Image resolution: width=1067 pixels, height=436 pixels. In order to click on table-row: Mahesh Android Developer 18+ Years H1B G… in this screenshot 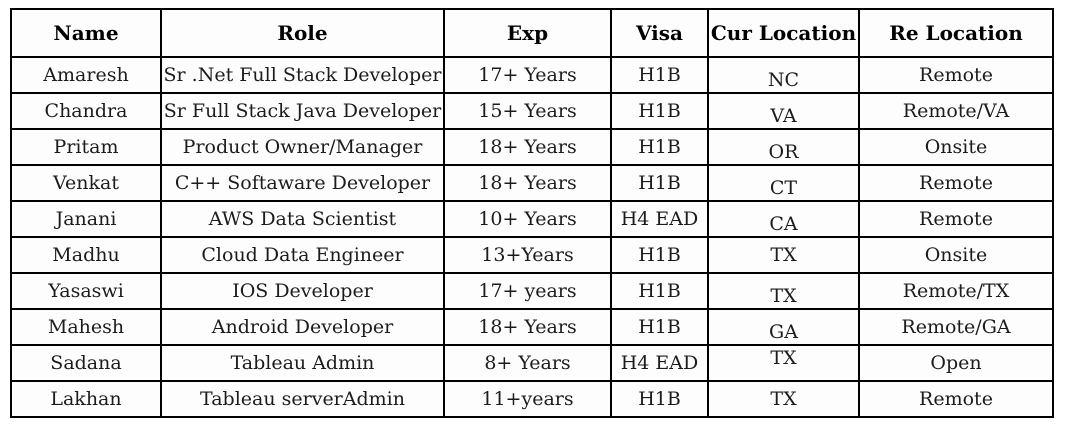, I will do `click(532, 327)`.